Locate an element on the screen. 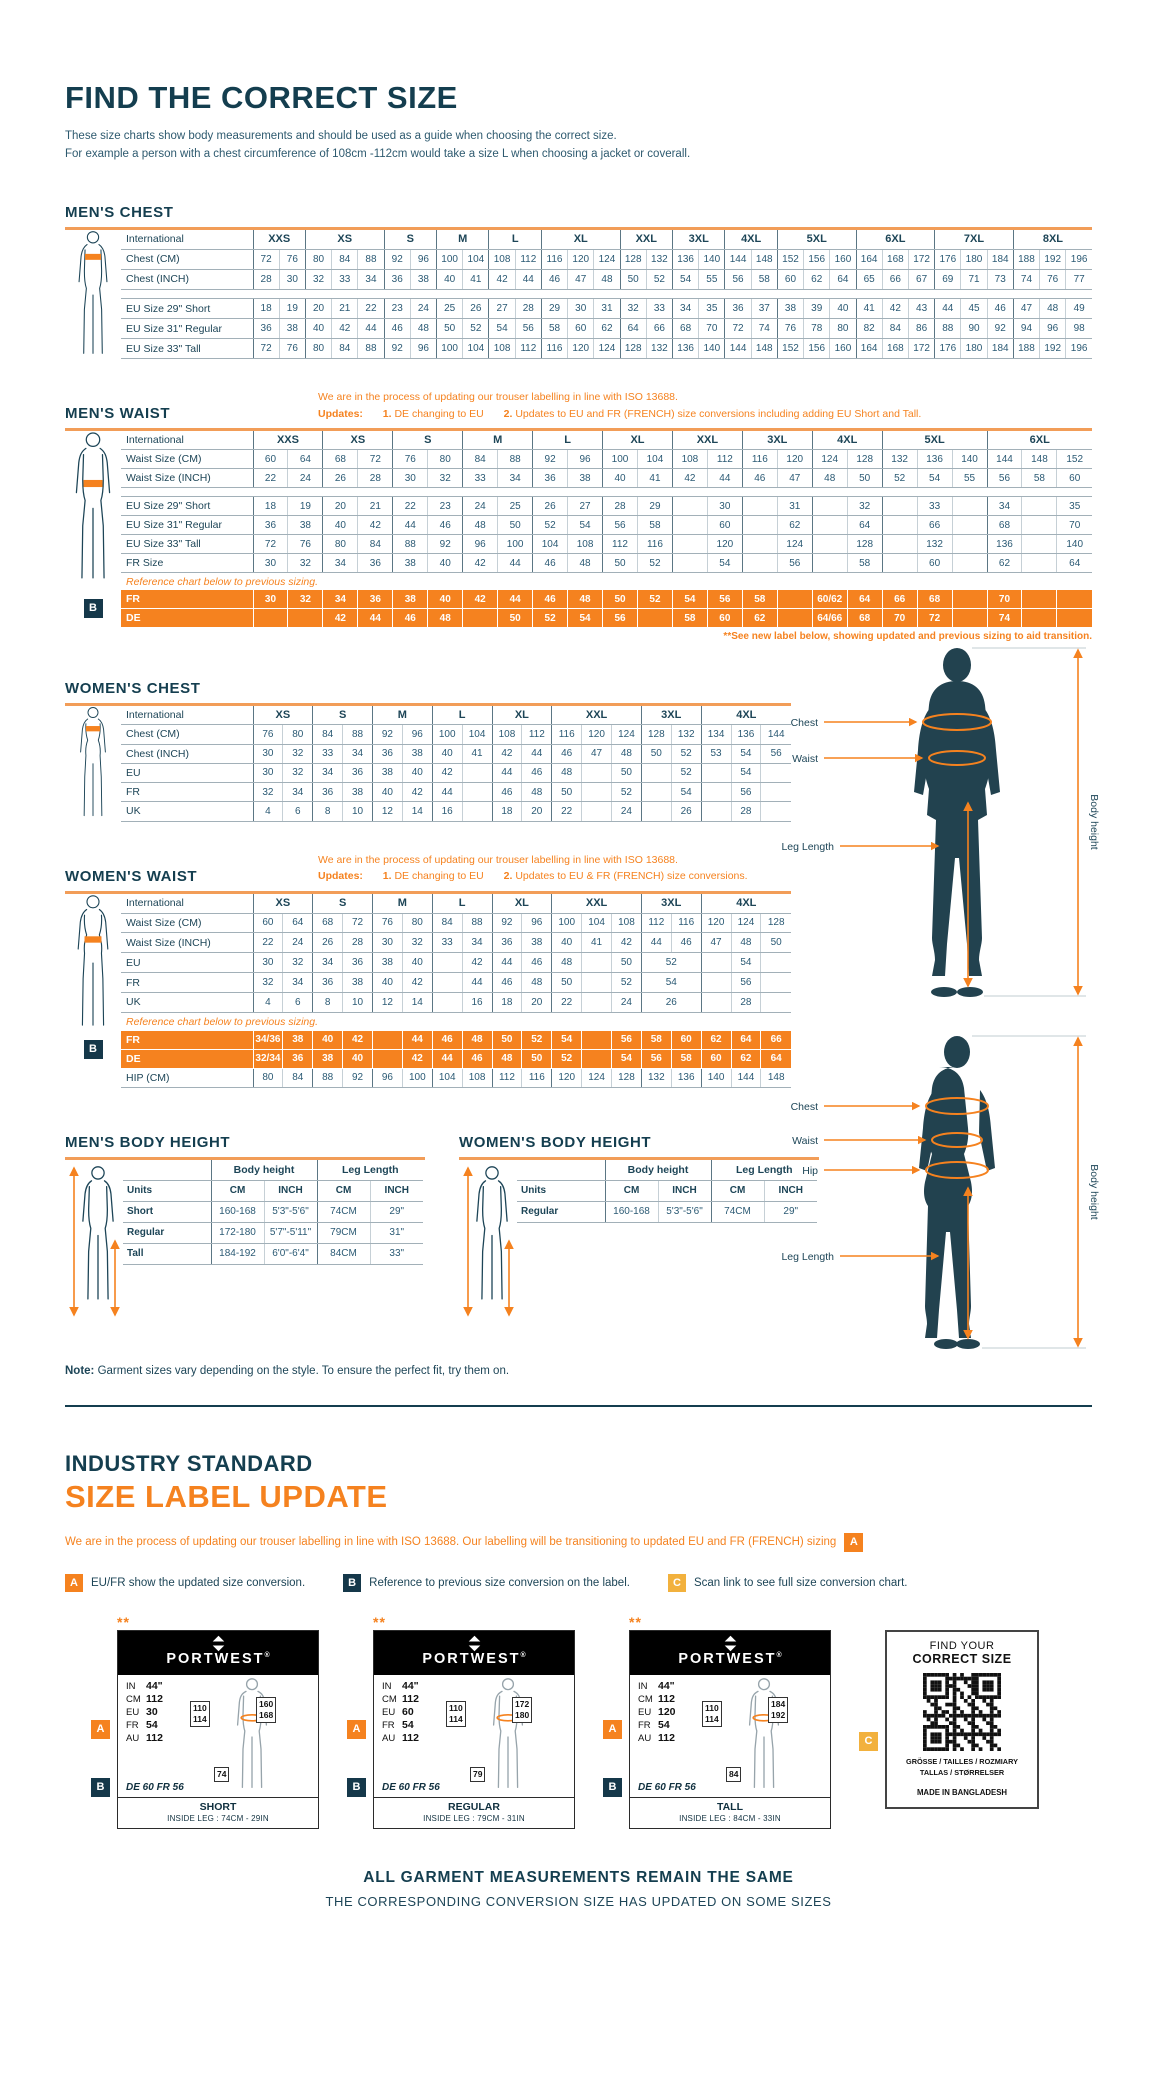 Image resolution: width=1157 pixels, height=2076 pixels. size-cell: 104 is located at coordinates (475, 349).